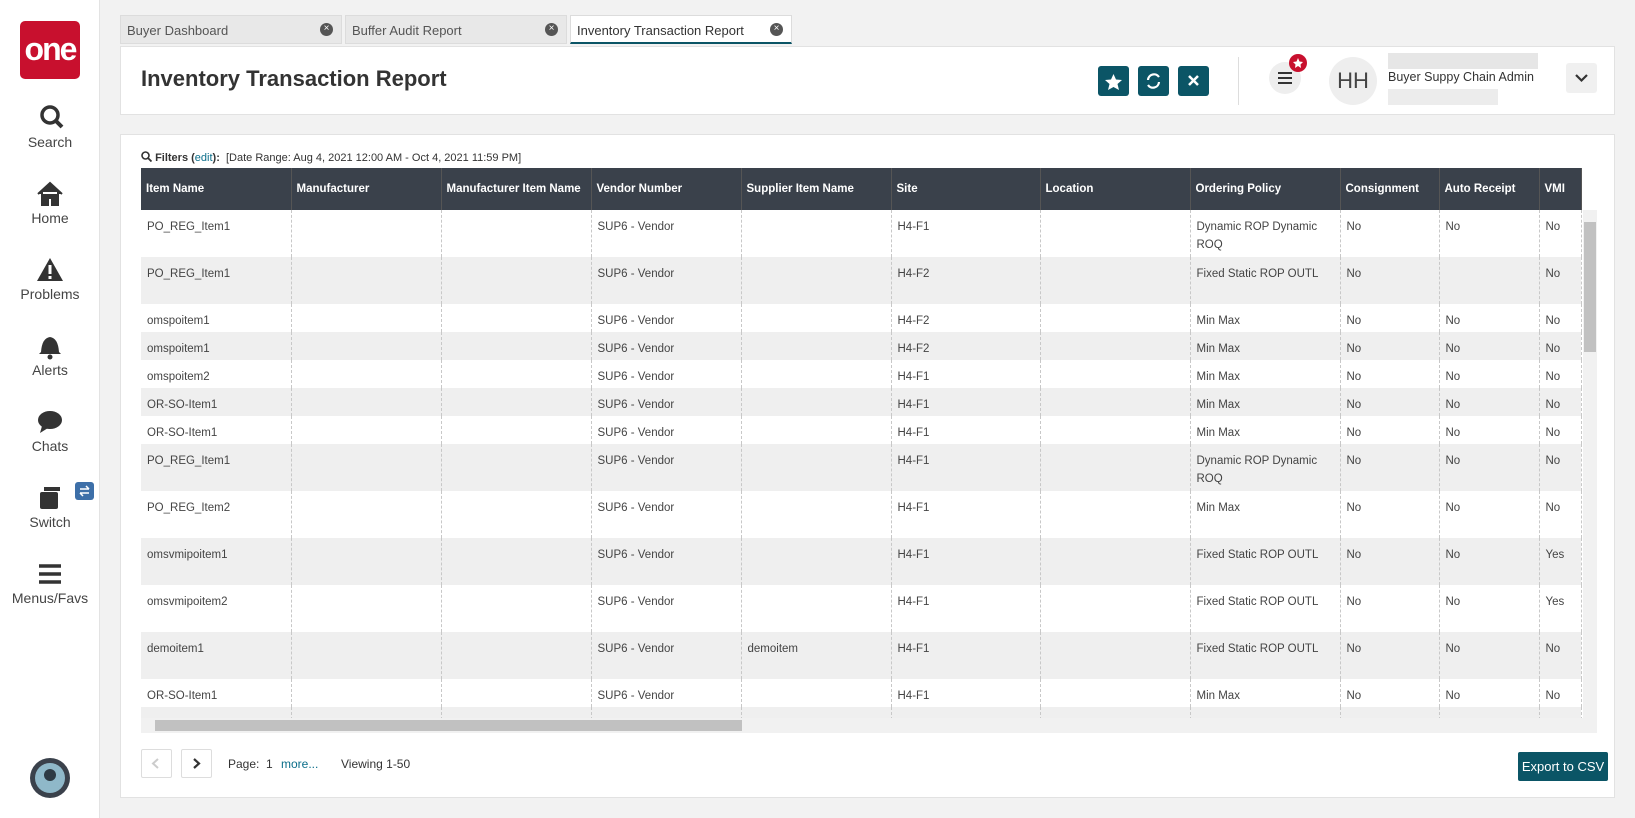 This screenshot has height=818, width=1635. I want to click on tab-label: Buyer Dashboard, so click(178, 30).